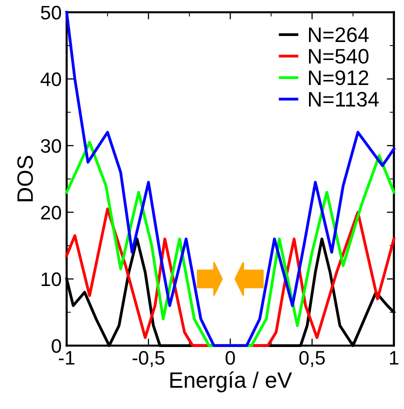  What do you see at coordinates (312, 359) in the screenshot?
I see `x-tick-label: 0,5` at bounding box center [312, 359].